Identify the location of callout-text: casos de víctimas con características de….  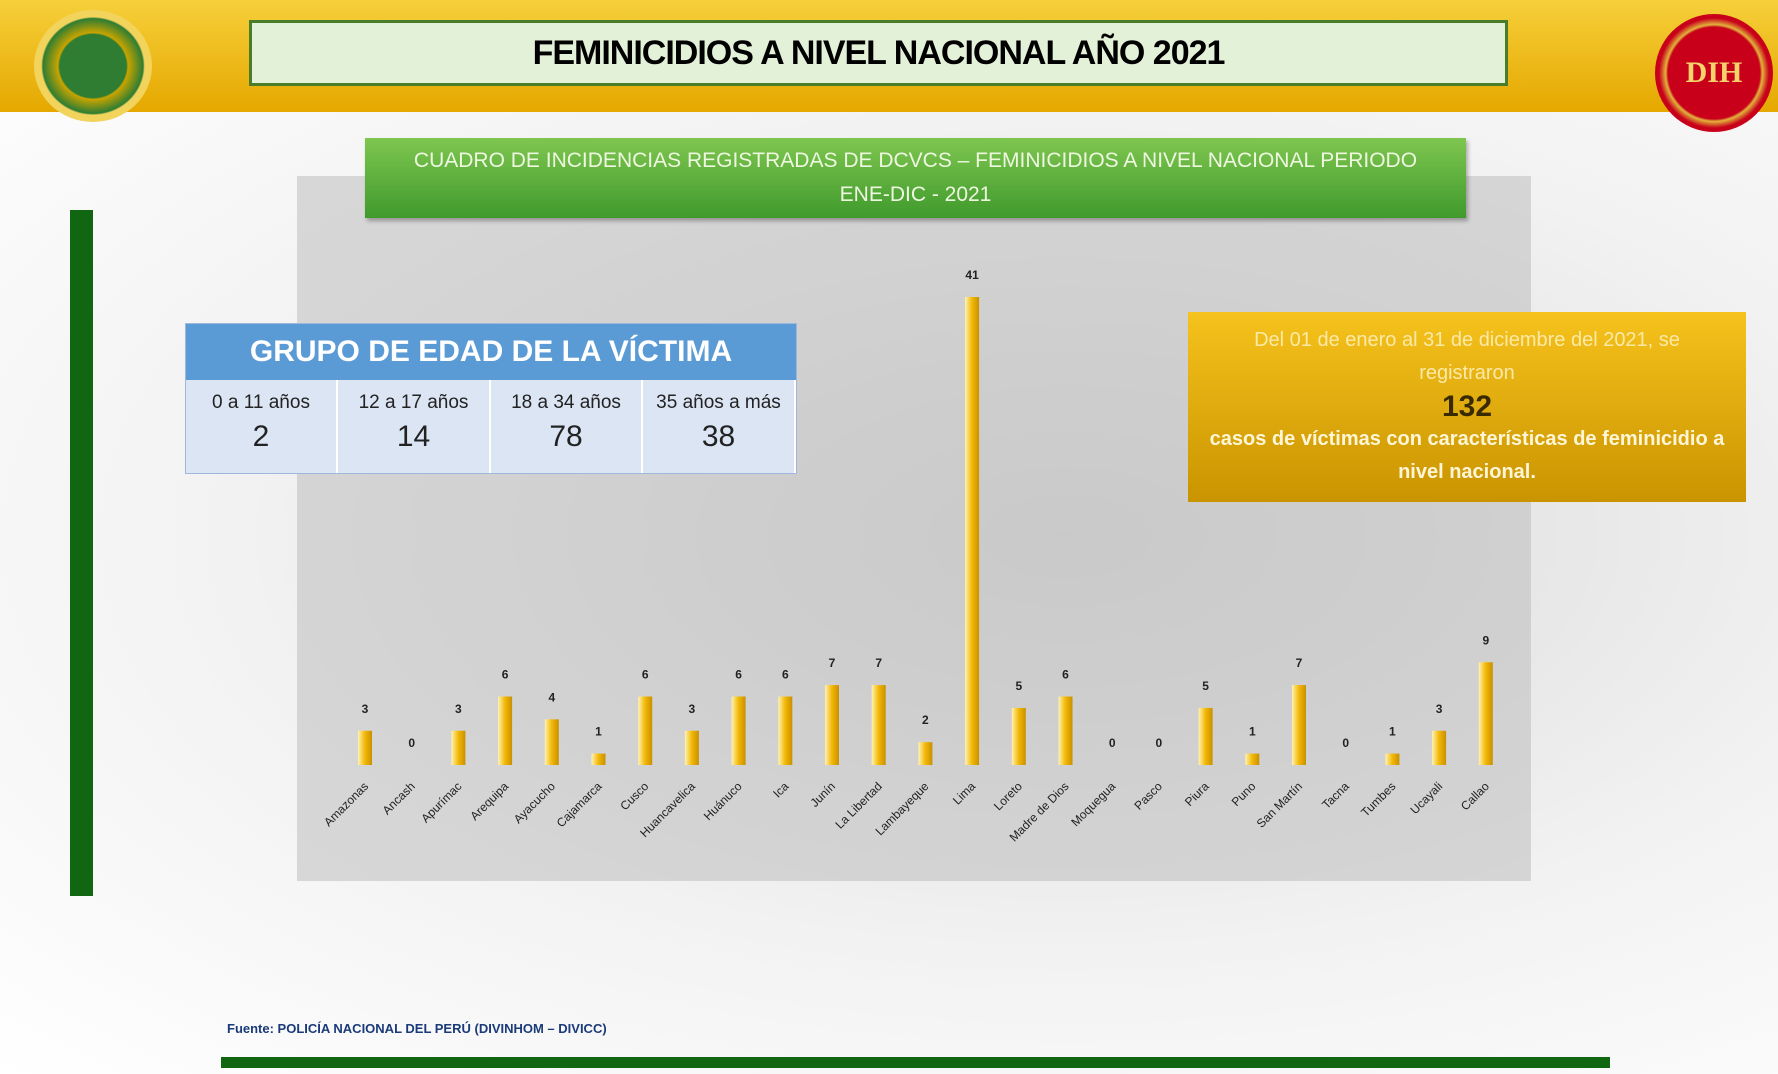
(1467, 455).